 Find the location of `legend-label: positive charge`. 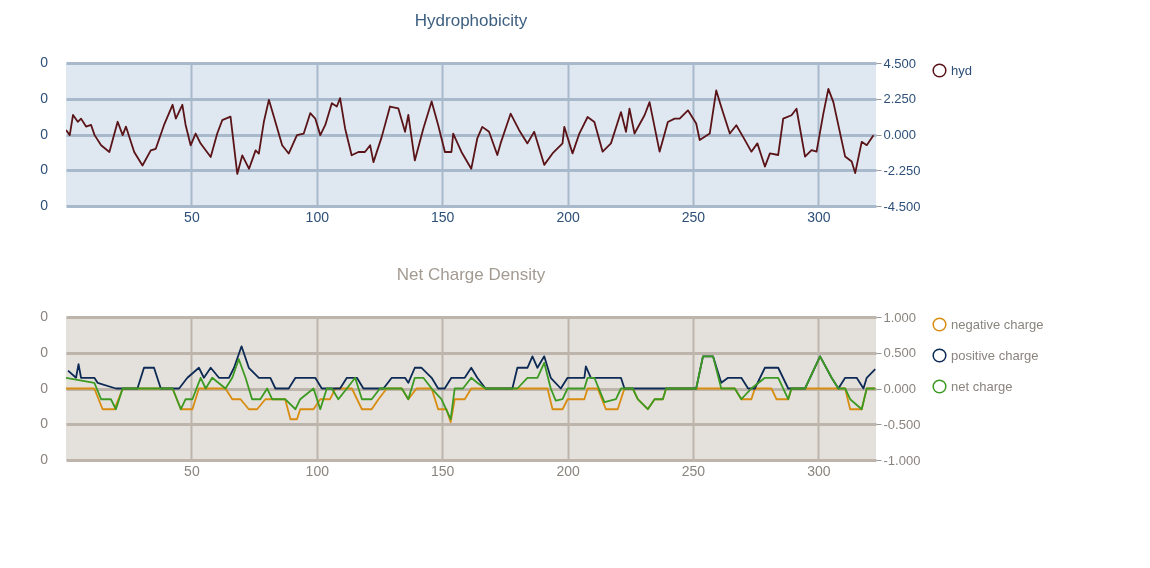

legend-label: positive charge is located at coordinates (995, 355).